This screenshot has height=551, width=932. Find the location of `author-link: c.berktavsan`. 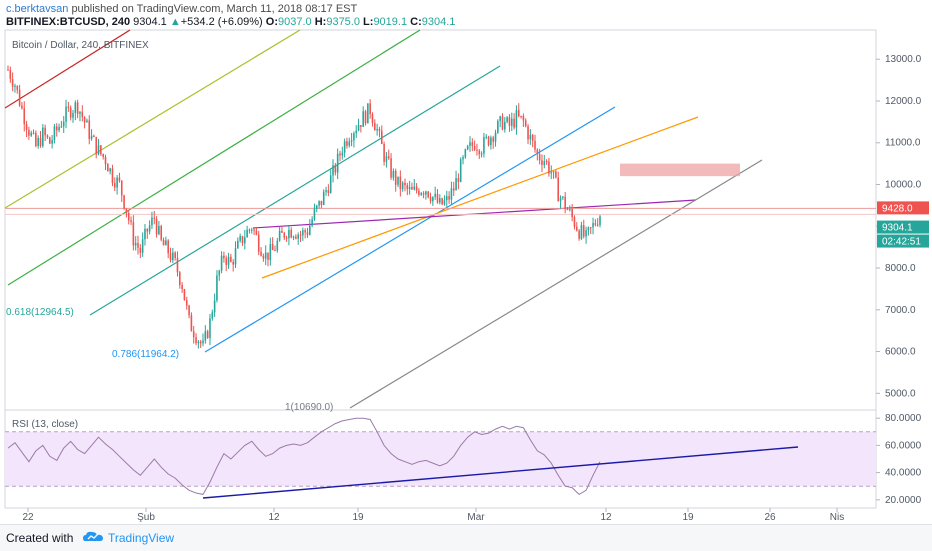

author-link: c.berktavsan is located at coordinates (37, 9).